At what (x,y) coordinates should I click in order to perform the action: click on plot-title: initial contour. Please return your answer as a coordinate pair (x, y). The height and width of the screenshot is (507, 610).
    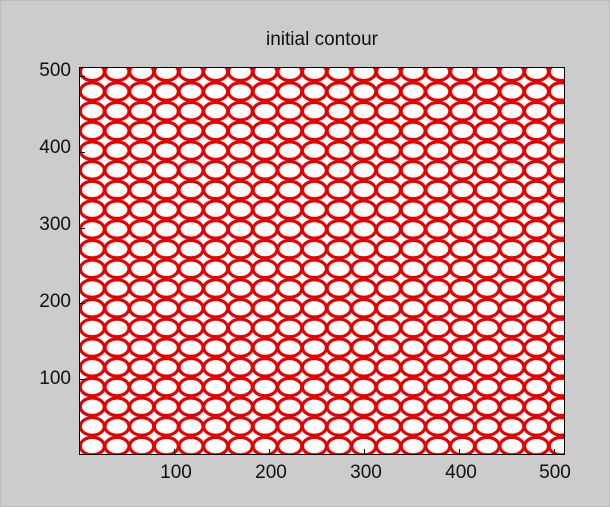
    Looking at the image, I should click on (322, 39).